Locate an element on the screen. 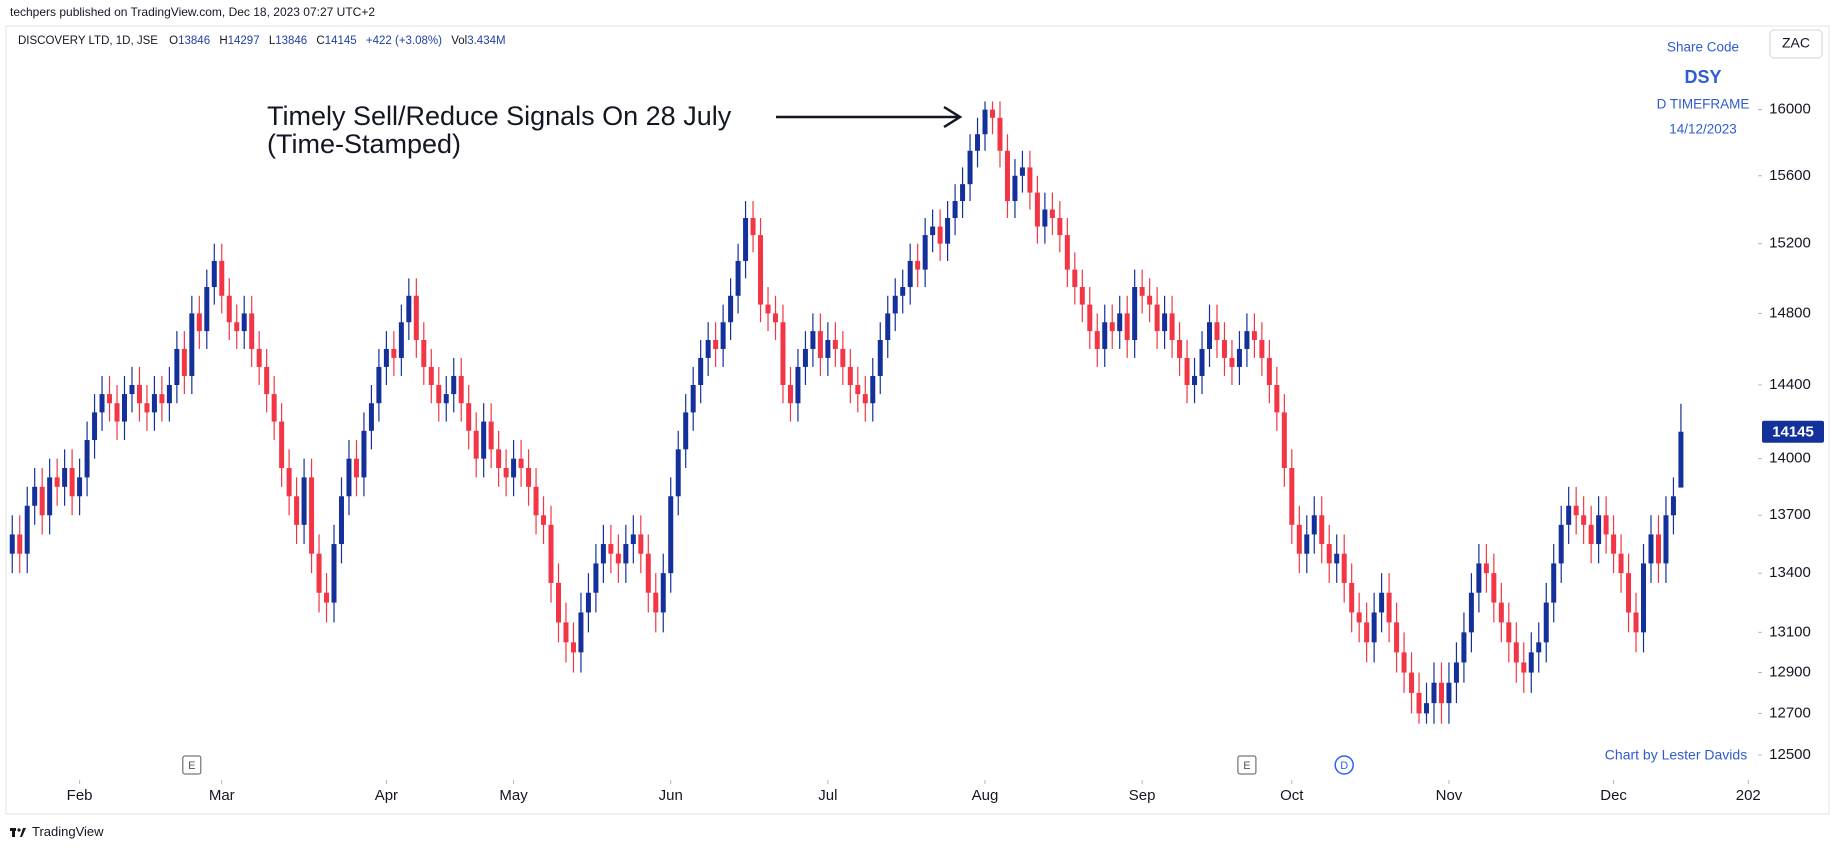  last-price-label: 14145 is located at coordinates (1793, 432).